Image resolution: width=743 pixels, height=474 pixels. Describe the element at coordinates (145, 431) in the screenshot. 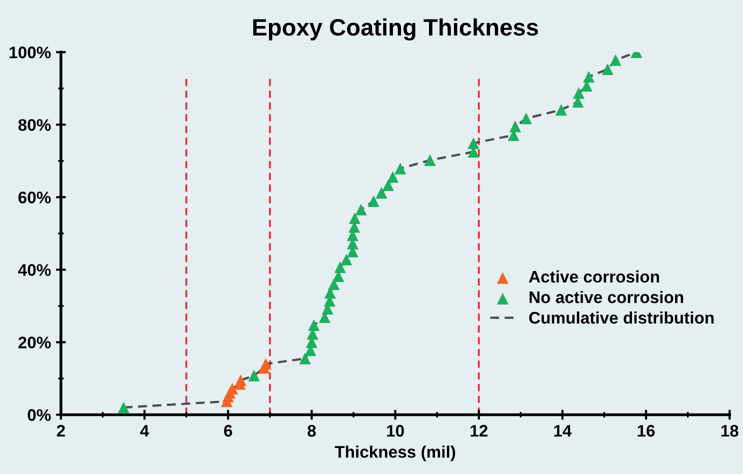

I see `x-tick-label: 4` at that location.